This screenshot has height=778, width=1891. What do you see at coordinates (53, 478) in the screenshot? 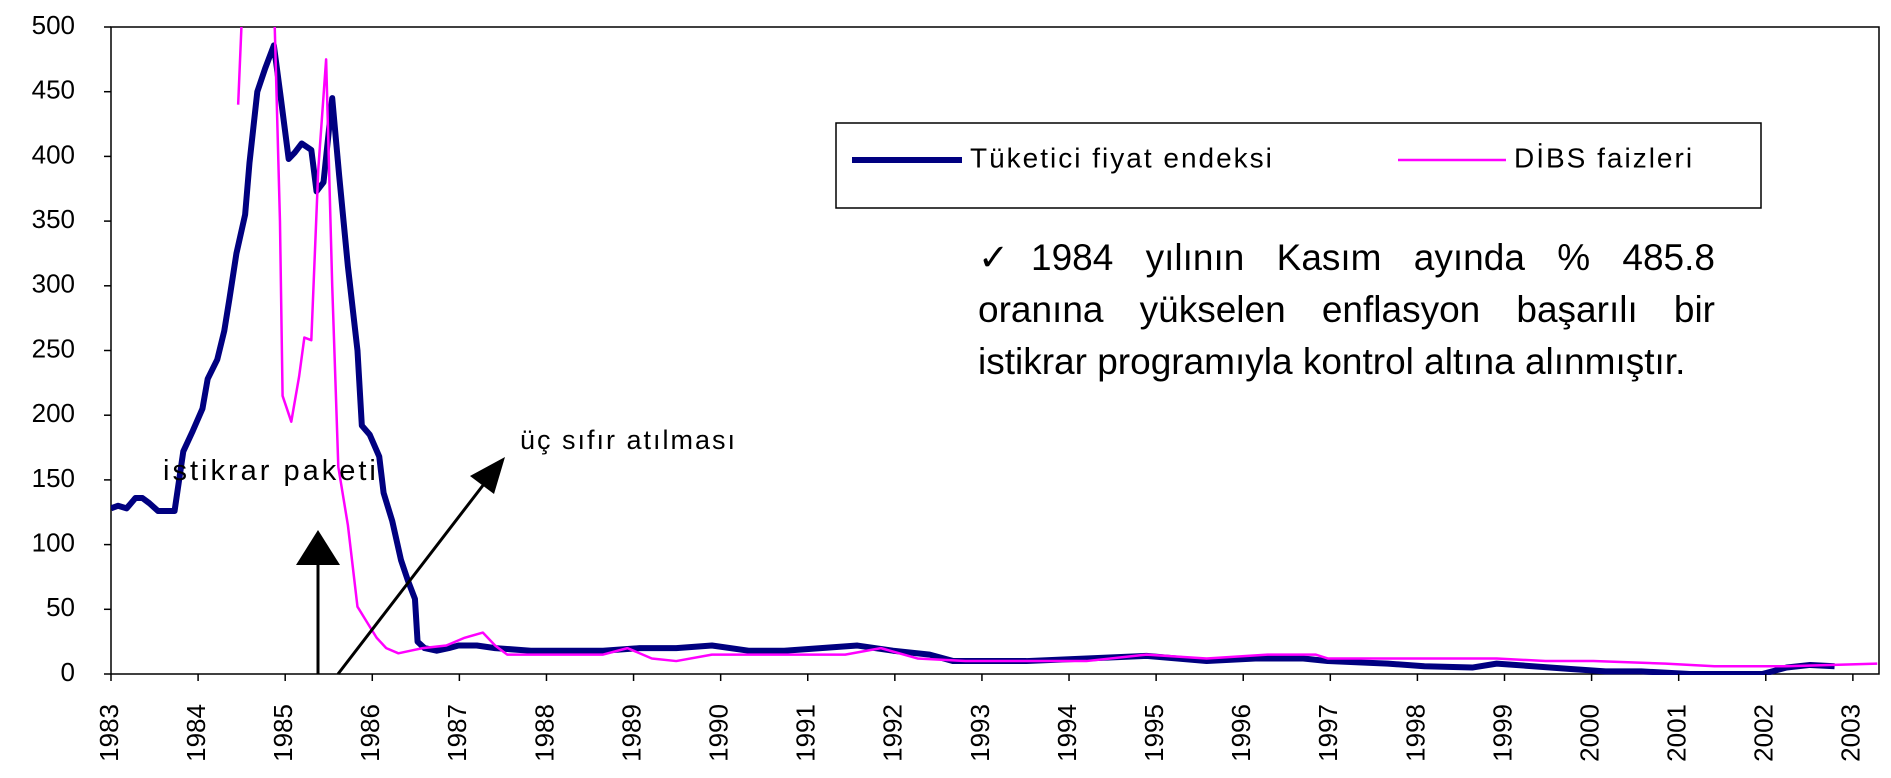
I see `y-tick-label: 150` at bounding box center [53, 478].